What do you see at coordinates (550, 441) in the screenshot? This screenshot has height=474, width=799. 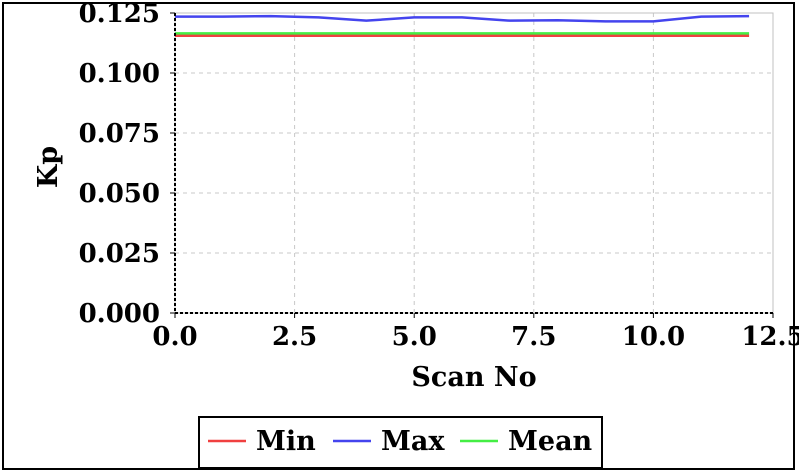 I see `legend-label-mean: Mean` at bounding box center [550, 441].